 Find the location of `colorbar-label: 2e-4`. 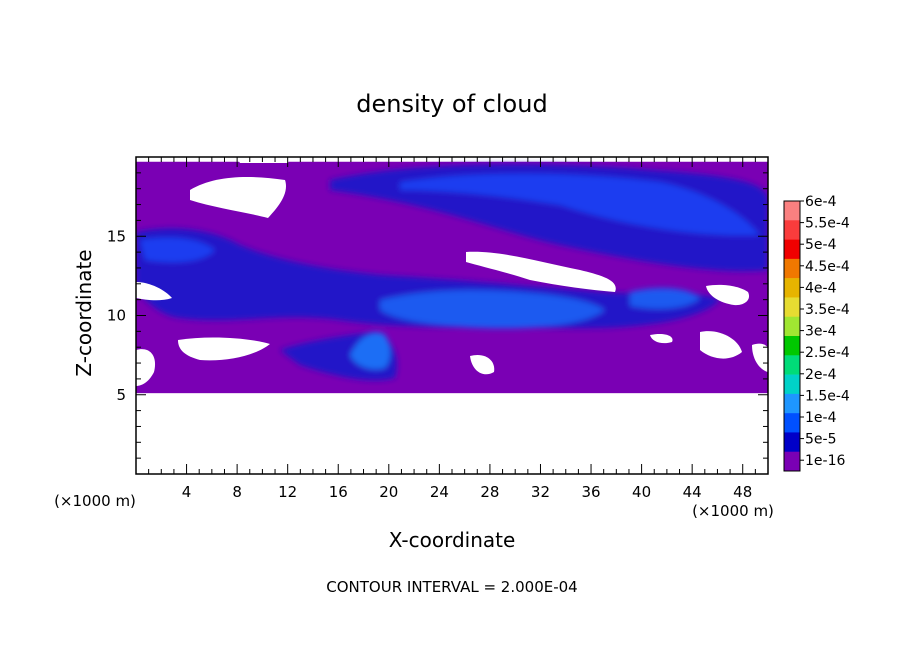

colorbar-label: 2e-4 is located at coordinates (821, 375).